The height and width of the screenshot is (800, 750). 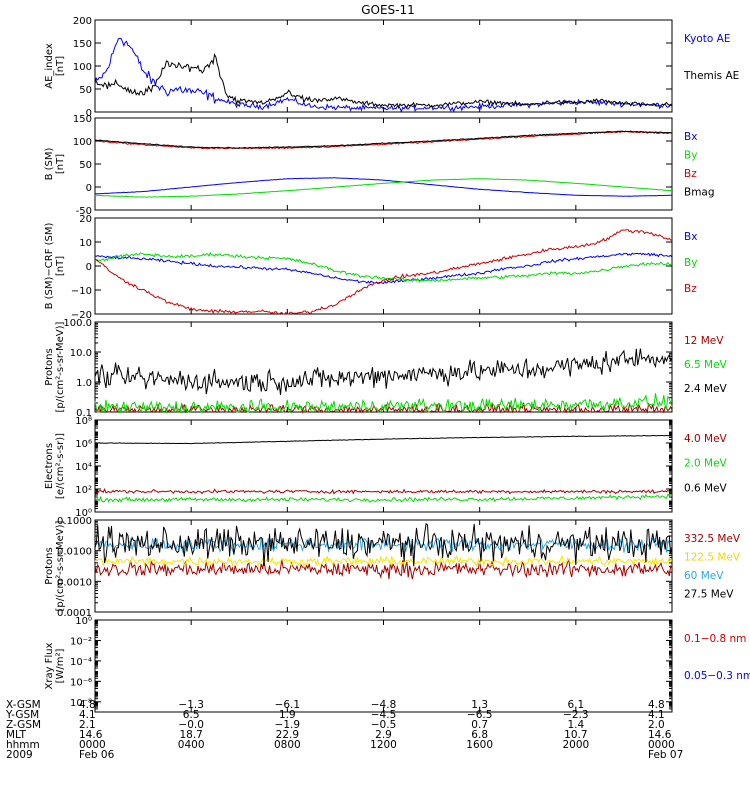 I want to click on series-line-by, so click(x=383, y=267).